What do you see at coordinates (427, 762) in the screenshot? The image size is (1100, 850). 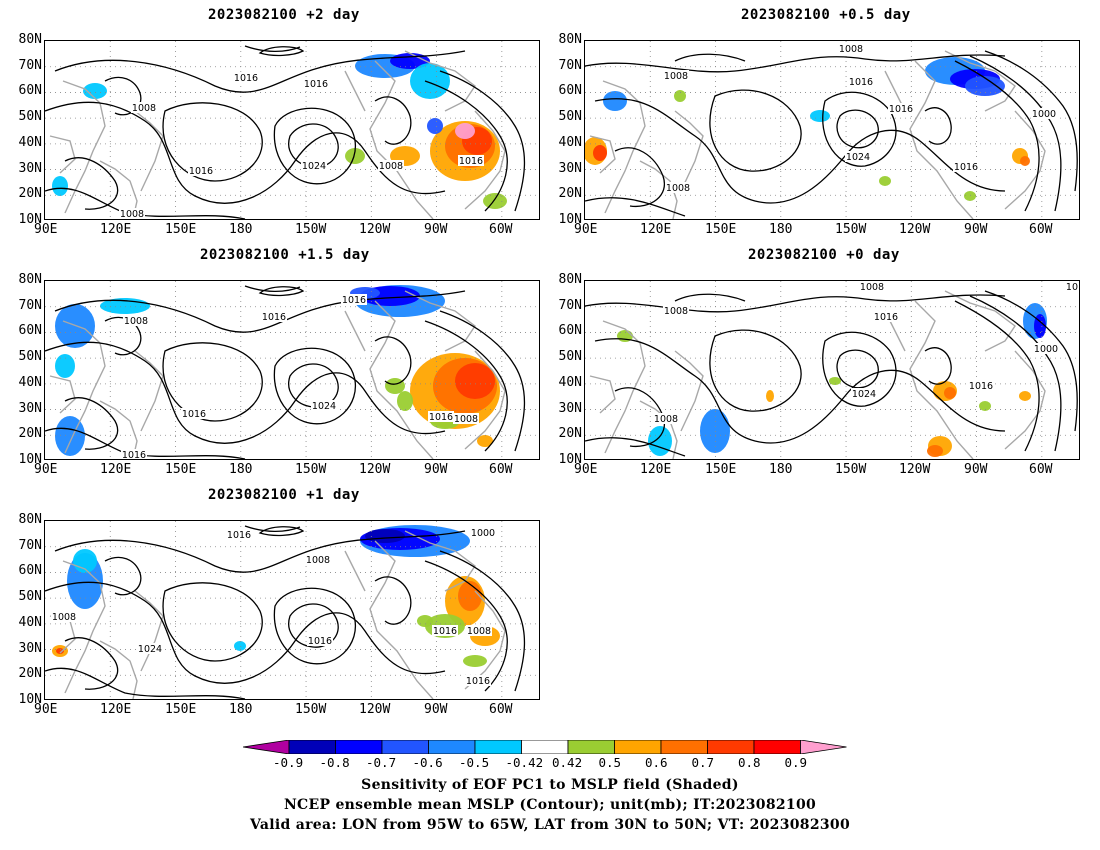 I see `colorbar-tick-label: -0.6` at bounding box center [427, 762].